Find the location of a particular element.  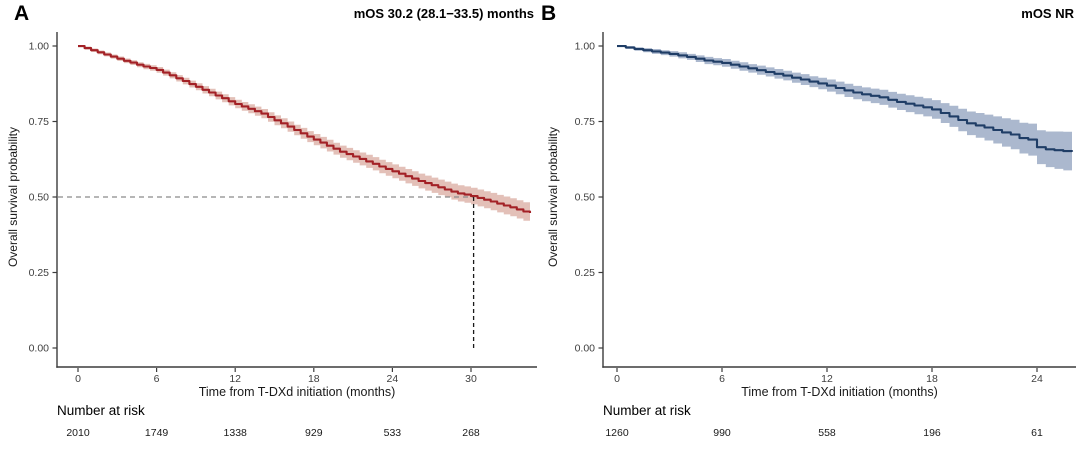

panel-b-title: mOS NR is located at coordinates (1047, 13).